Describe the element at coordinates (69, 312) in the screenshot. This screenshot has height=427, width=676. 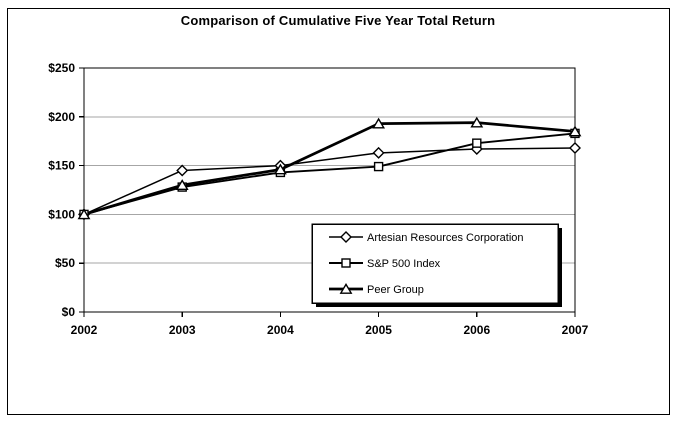
I see `y-axis-label: $0` at that location.